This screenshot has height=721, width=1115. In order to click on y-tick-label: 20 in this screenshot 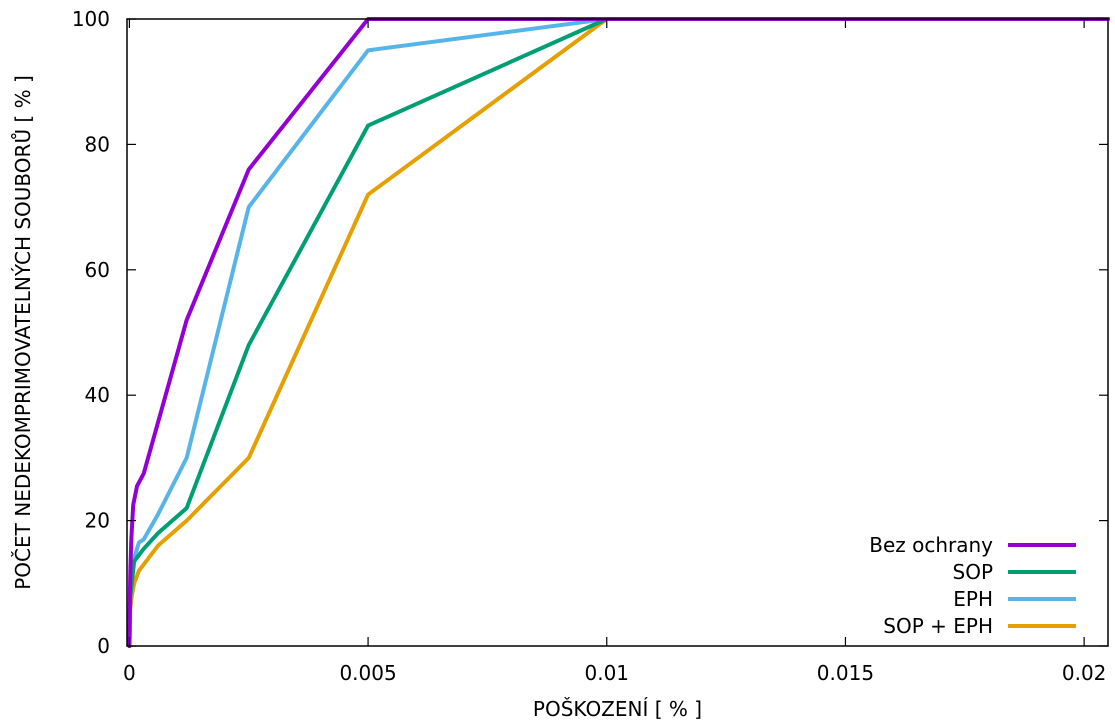, I will do `click(97, 521)`.